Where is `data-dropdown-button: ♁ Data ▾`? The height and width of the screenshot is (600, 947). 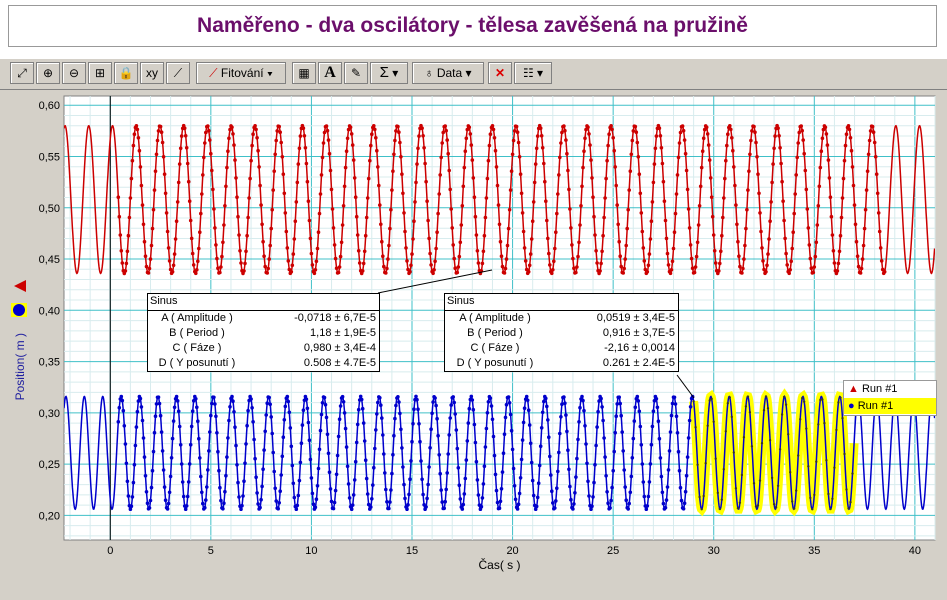
data-dropdown-button: ♁ Data ▾ is located at coordinates (448, 73).